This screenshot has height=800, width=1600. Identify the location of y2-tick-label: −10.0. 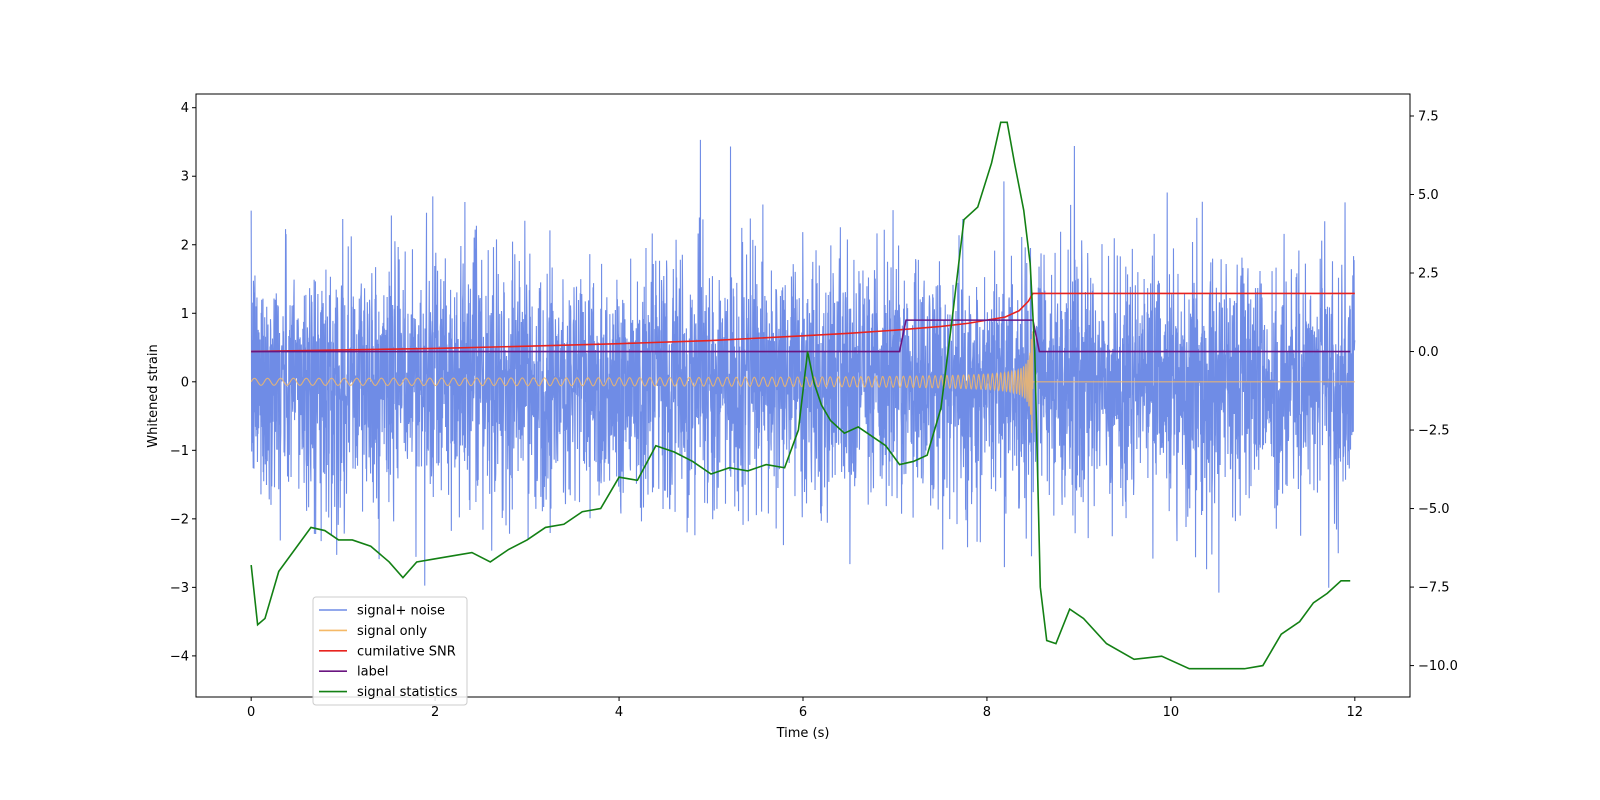
(1438, 666).